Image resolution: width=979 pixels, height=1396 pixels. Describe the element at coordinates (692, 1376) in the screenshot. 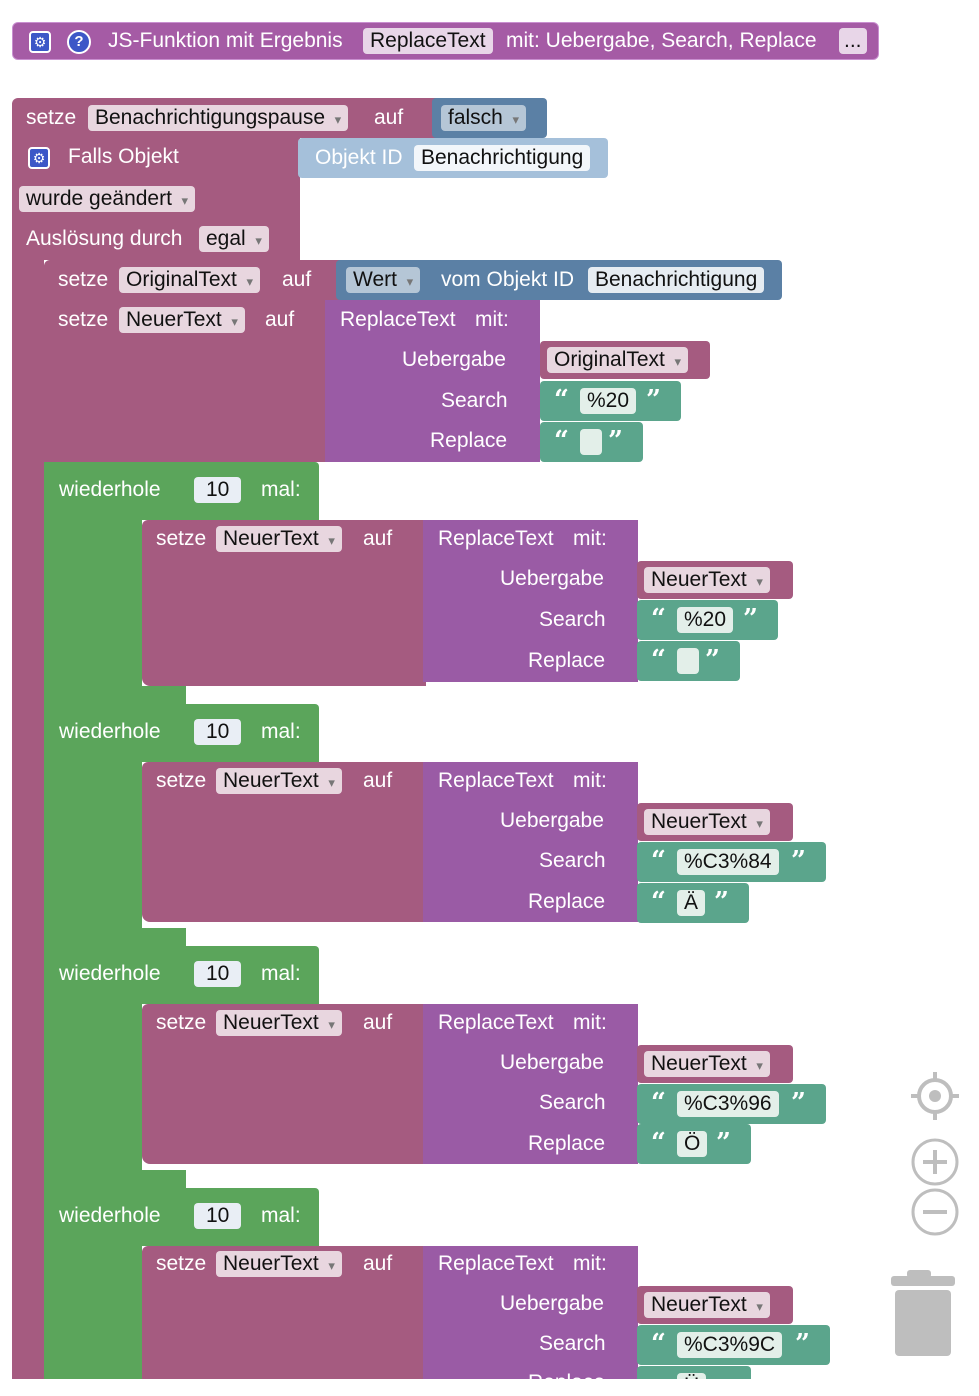

I see `replace-text-field: Ü` at that location.